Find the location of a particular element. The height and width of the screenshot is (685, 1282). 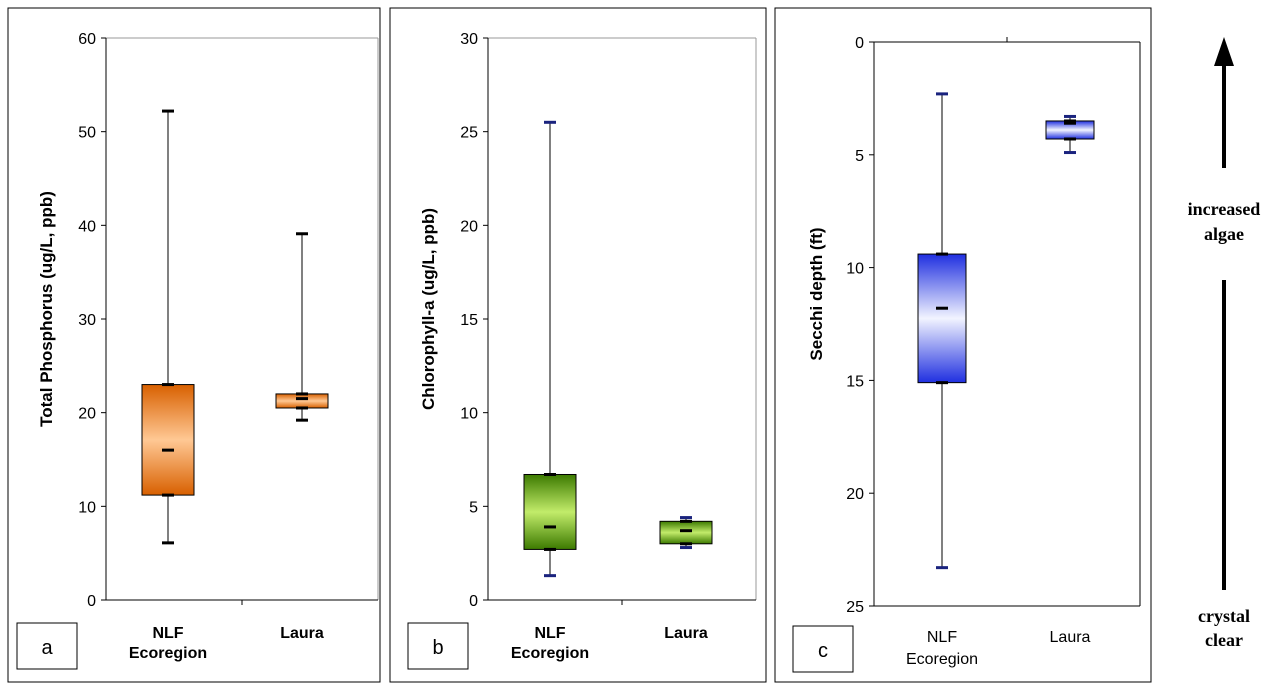

panel-letter: c is located at coordinates (823, 651).